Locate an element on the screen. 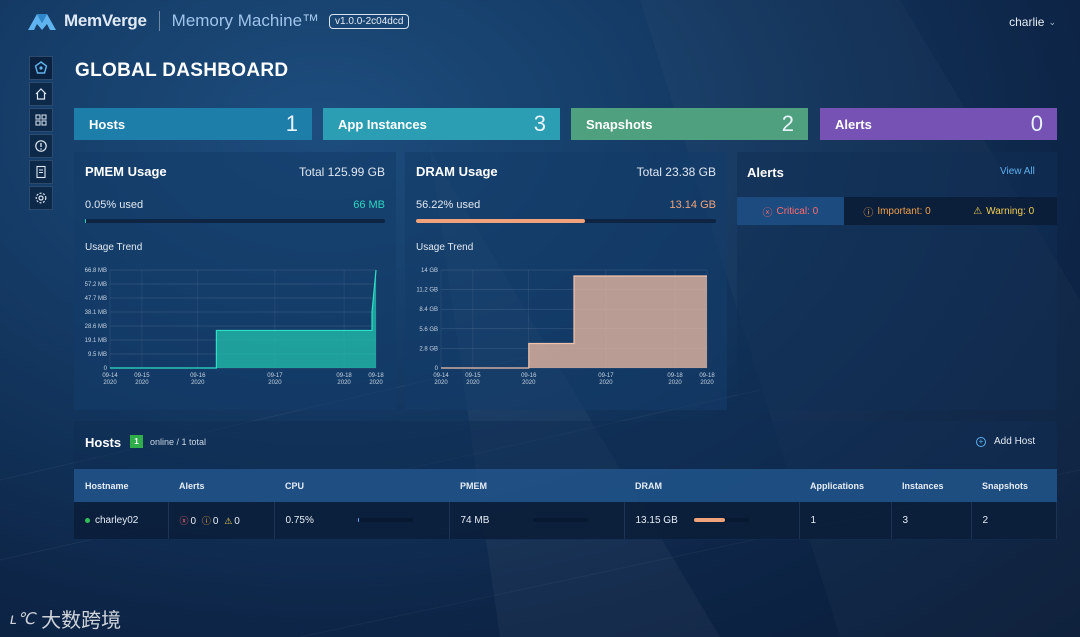 The image size is (1080, 637). y-tick-label: 8.4 GB is located at coordinates (428, 310).